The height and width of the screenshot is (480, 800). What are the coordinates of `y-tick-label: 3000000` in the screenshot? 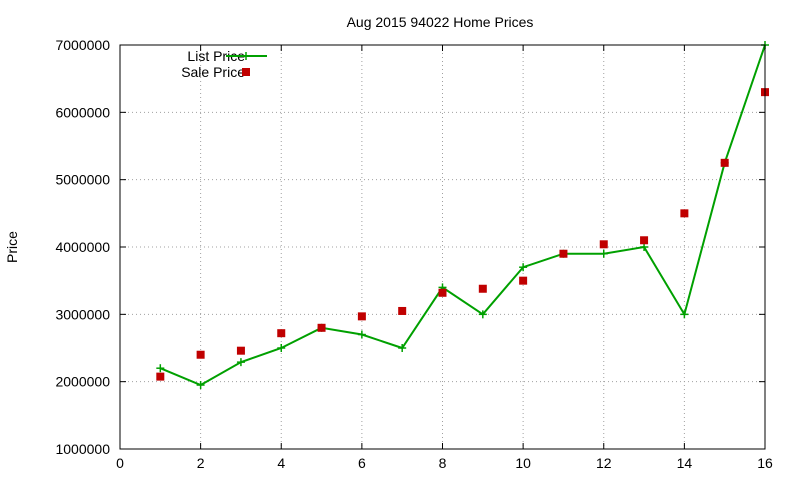 It's located at (82, 314).